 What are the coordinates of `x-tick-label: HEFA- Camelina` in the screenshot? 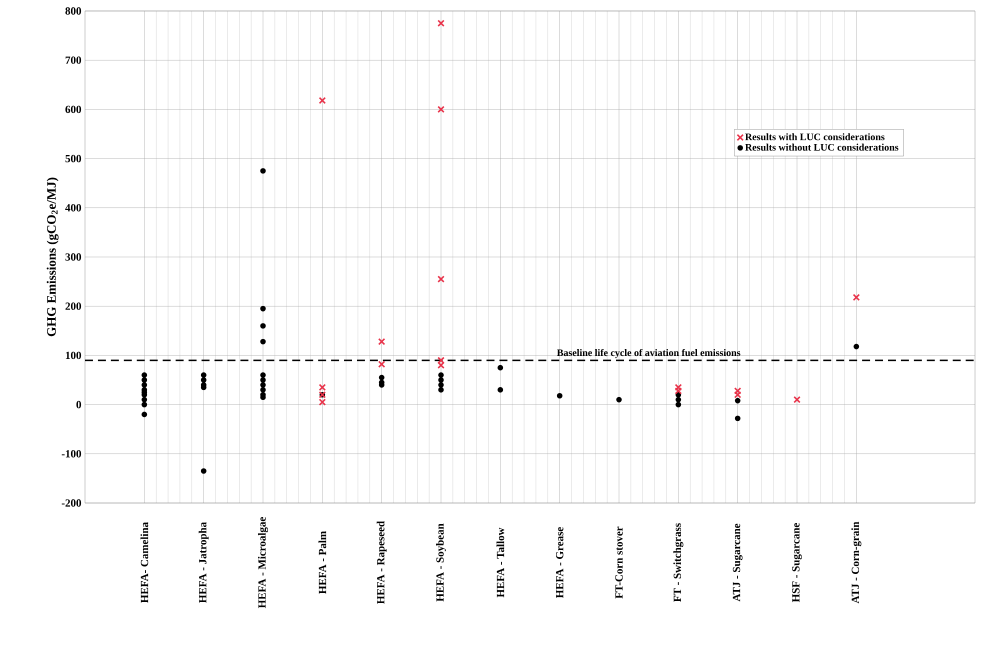 It's located at (144, 562).